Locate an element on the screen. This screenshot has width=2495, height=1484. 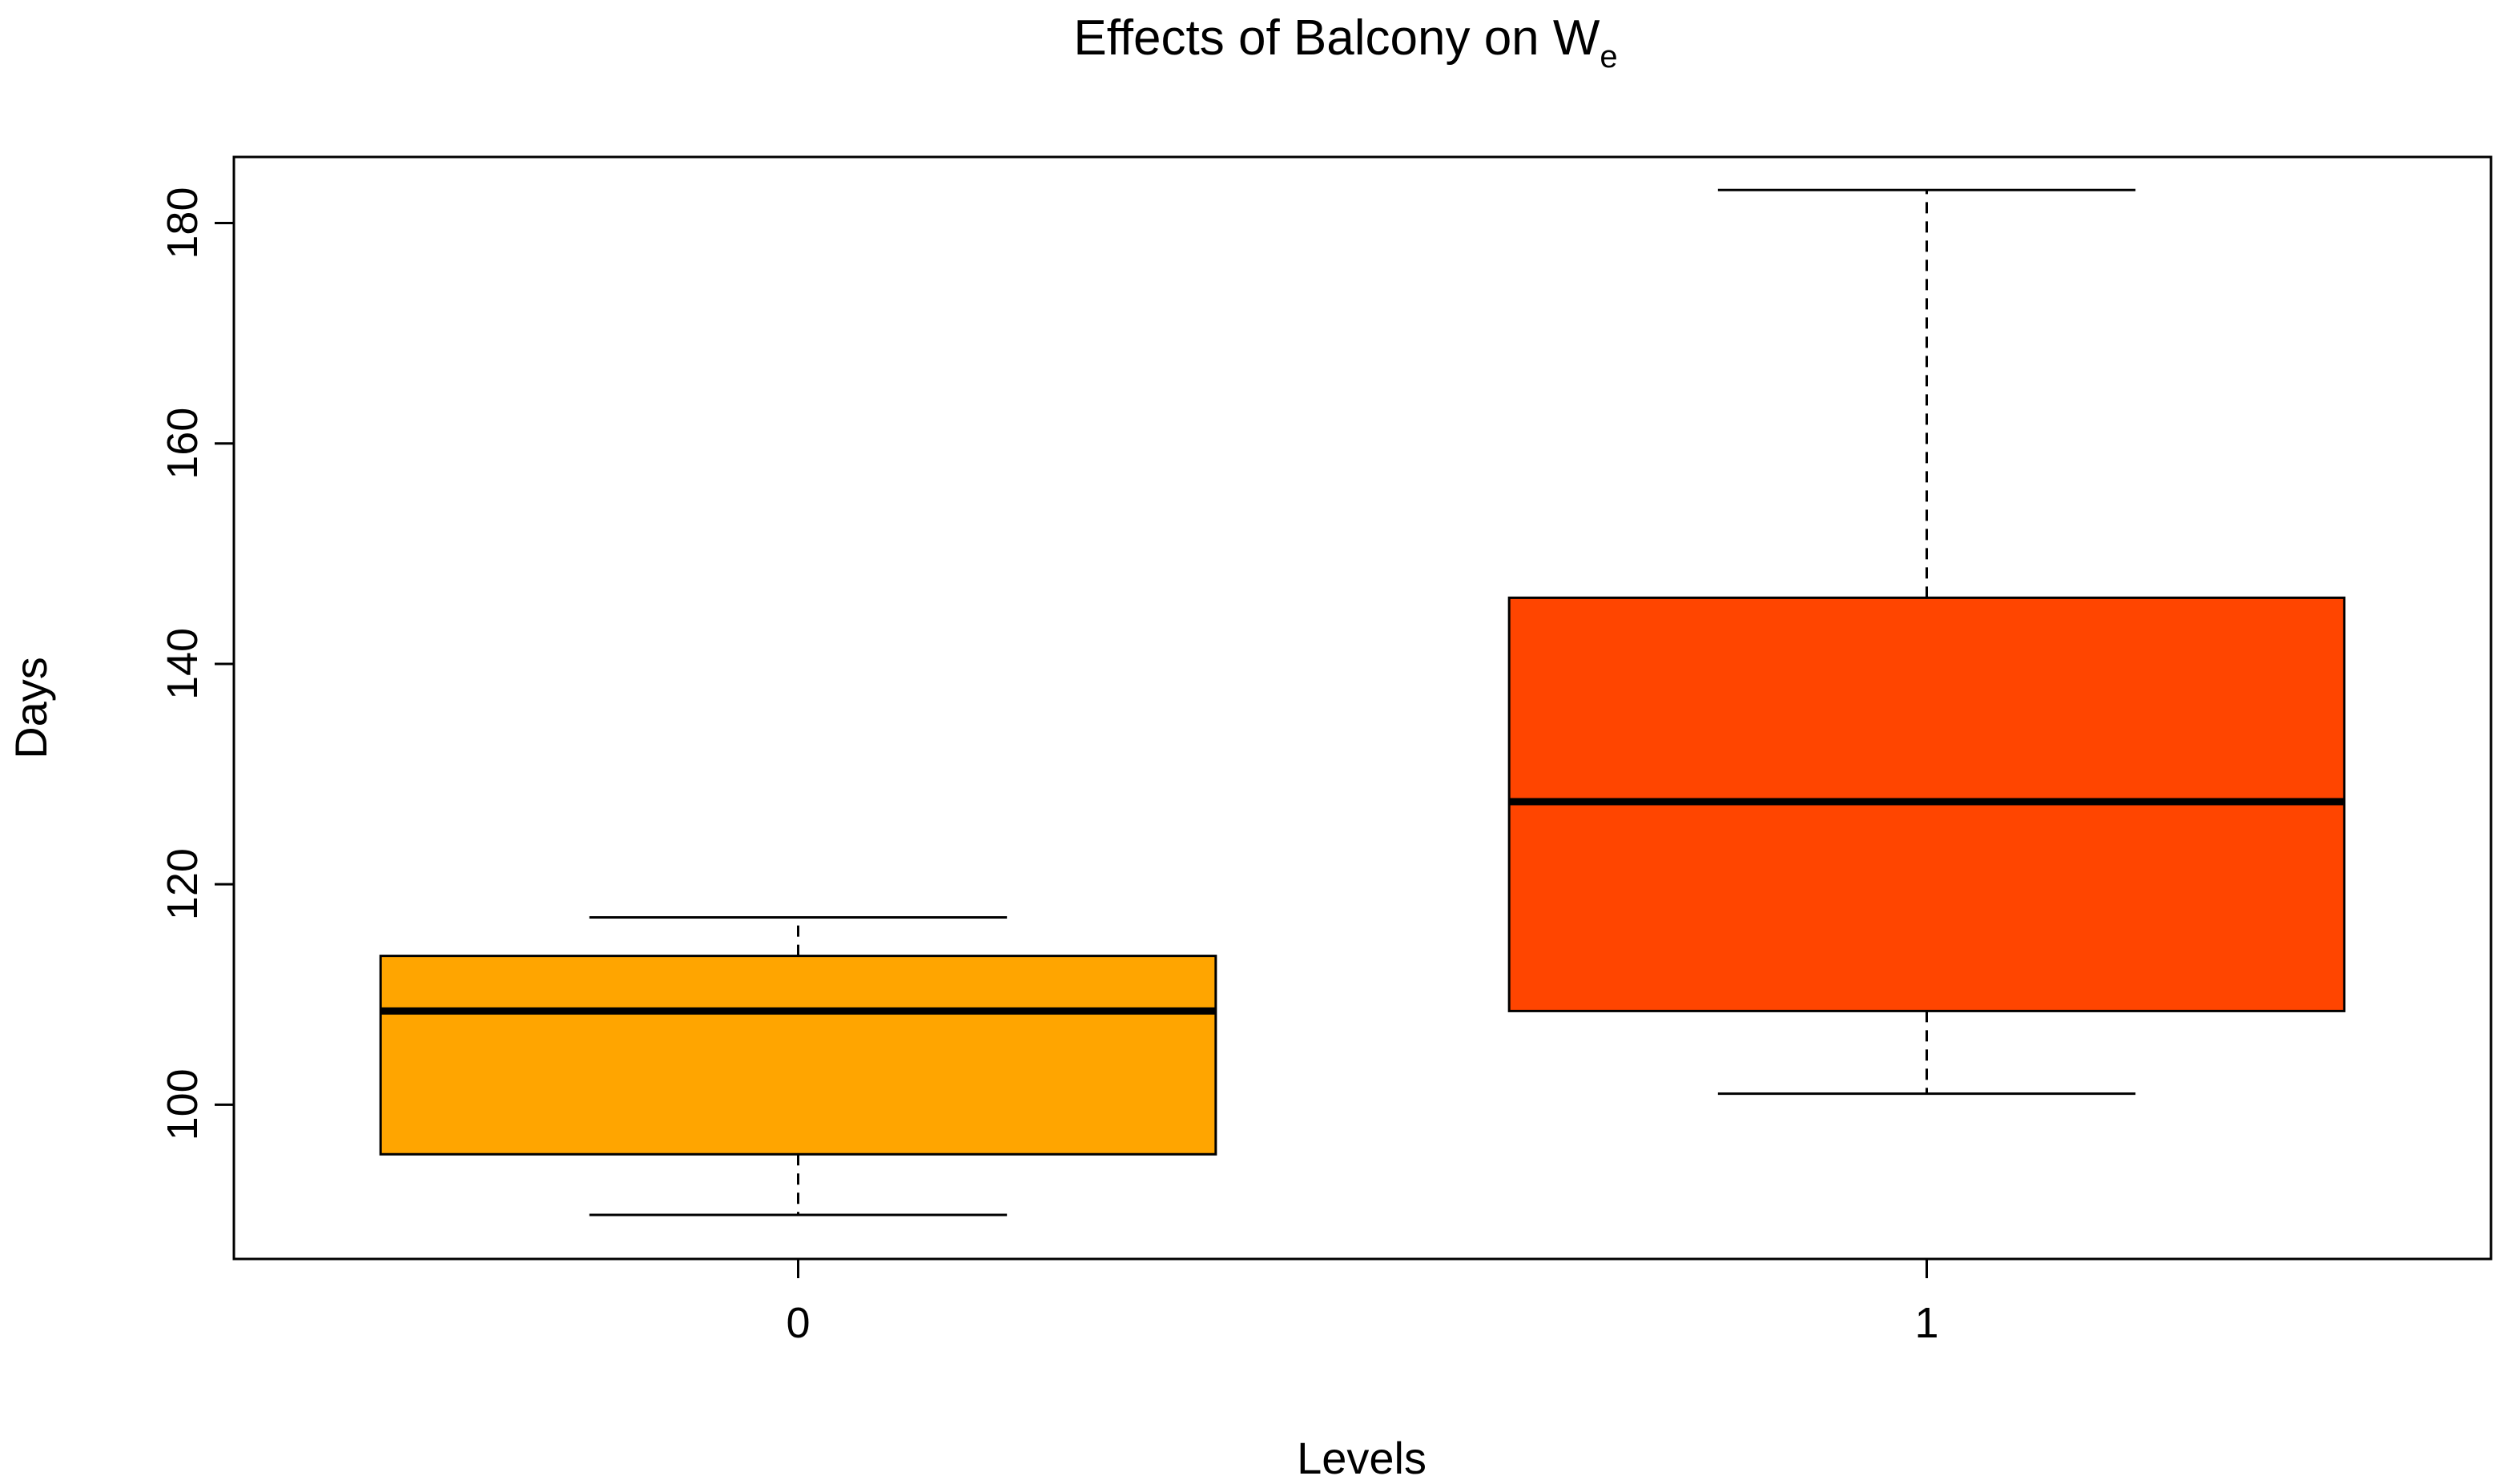
y-axis: 100 120 140 160 180 is located at coordinates (197, 663).